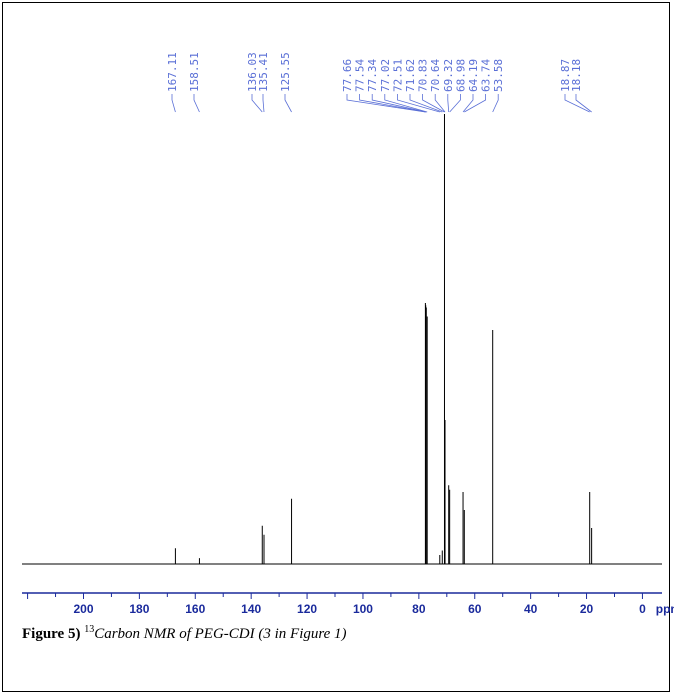 The image size is (674, 696). Describe the element at coordinates (385, 75) in the screenshot. I see `peak-label: 77.02` at that location.